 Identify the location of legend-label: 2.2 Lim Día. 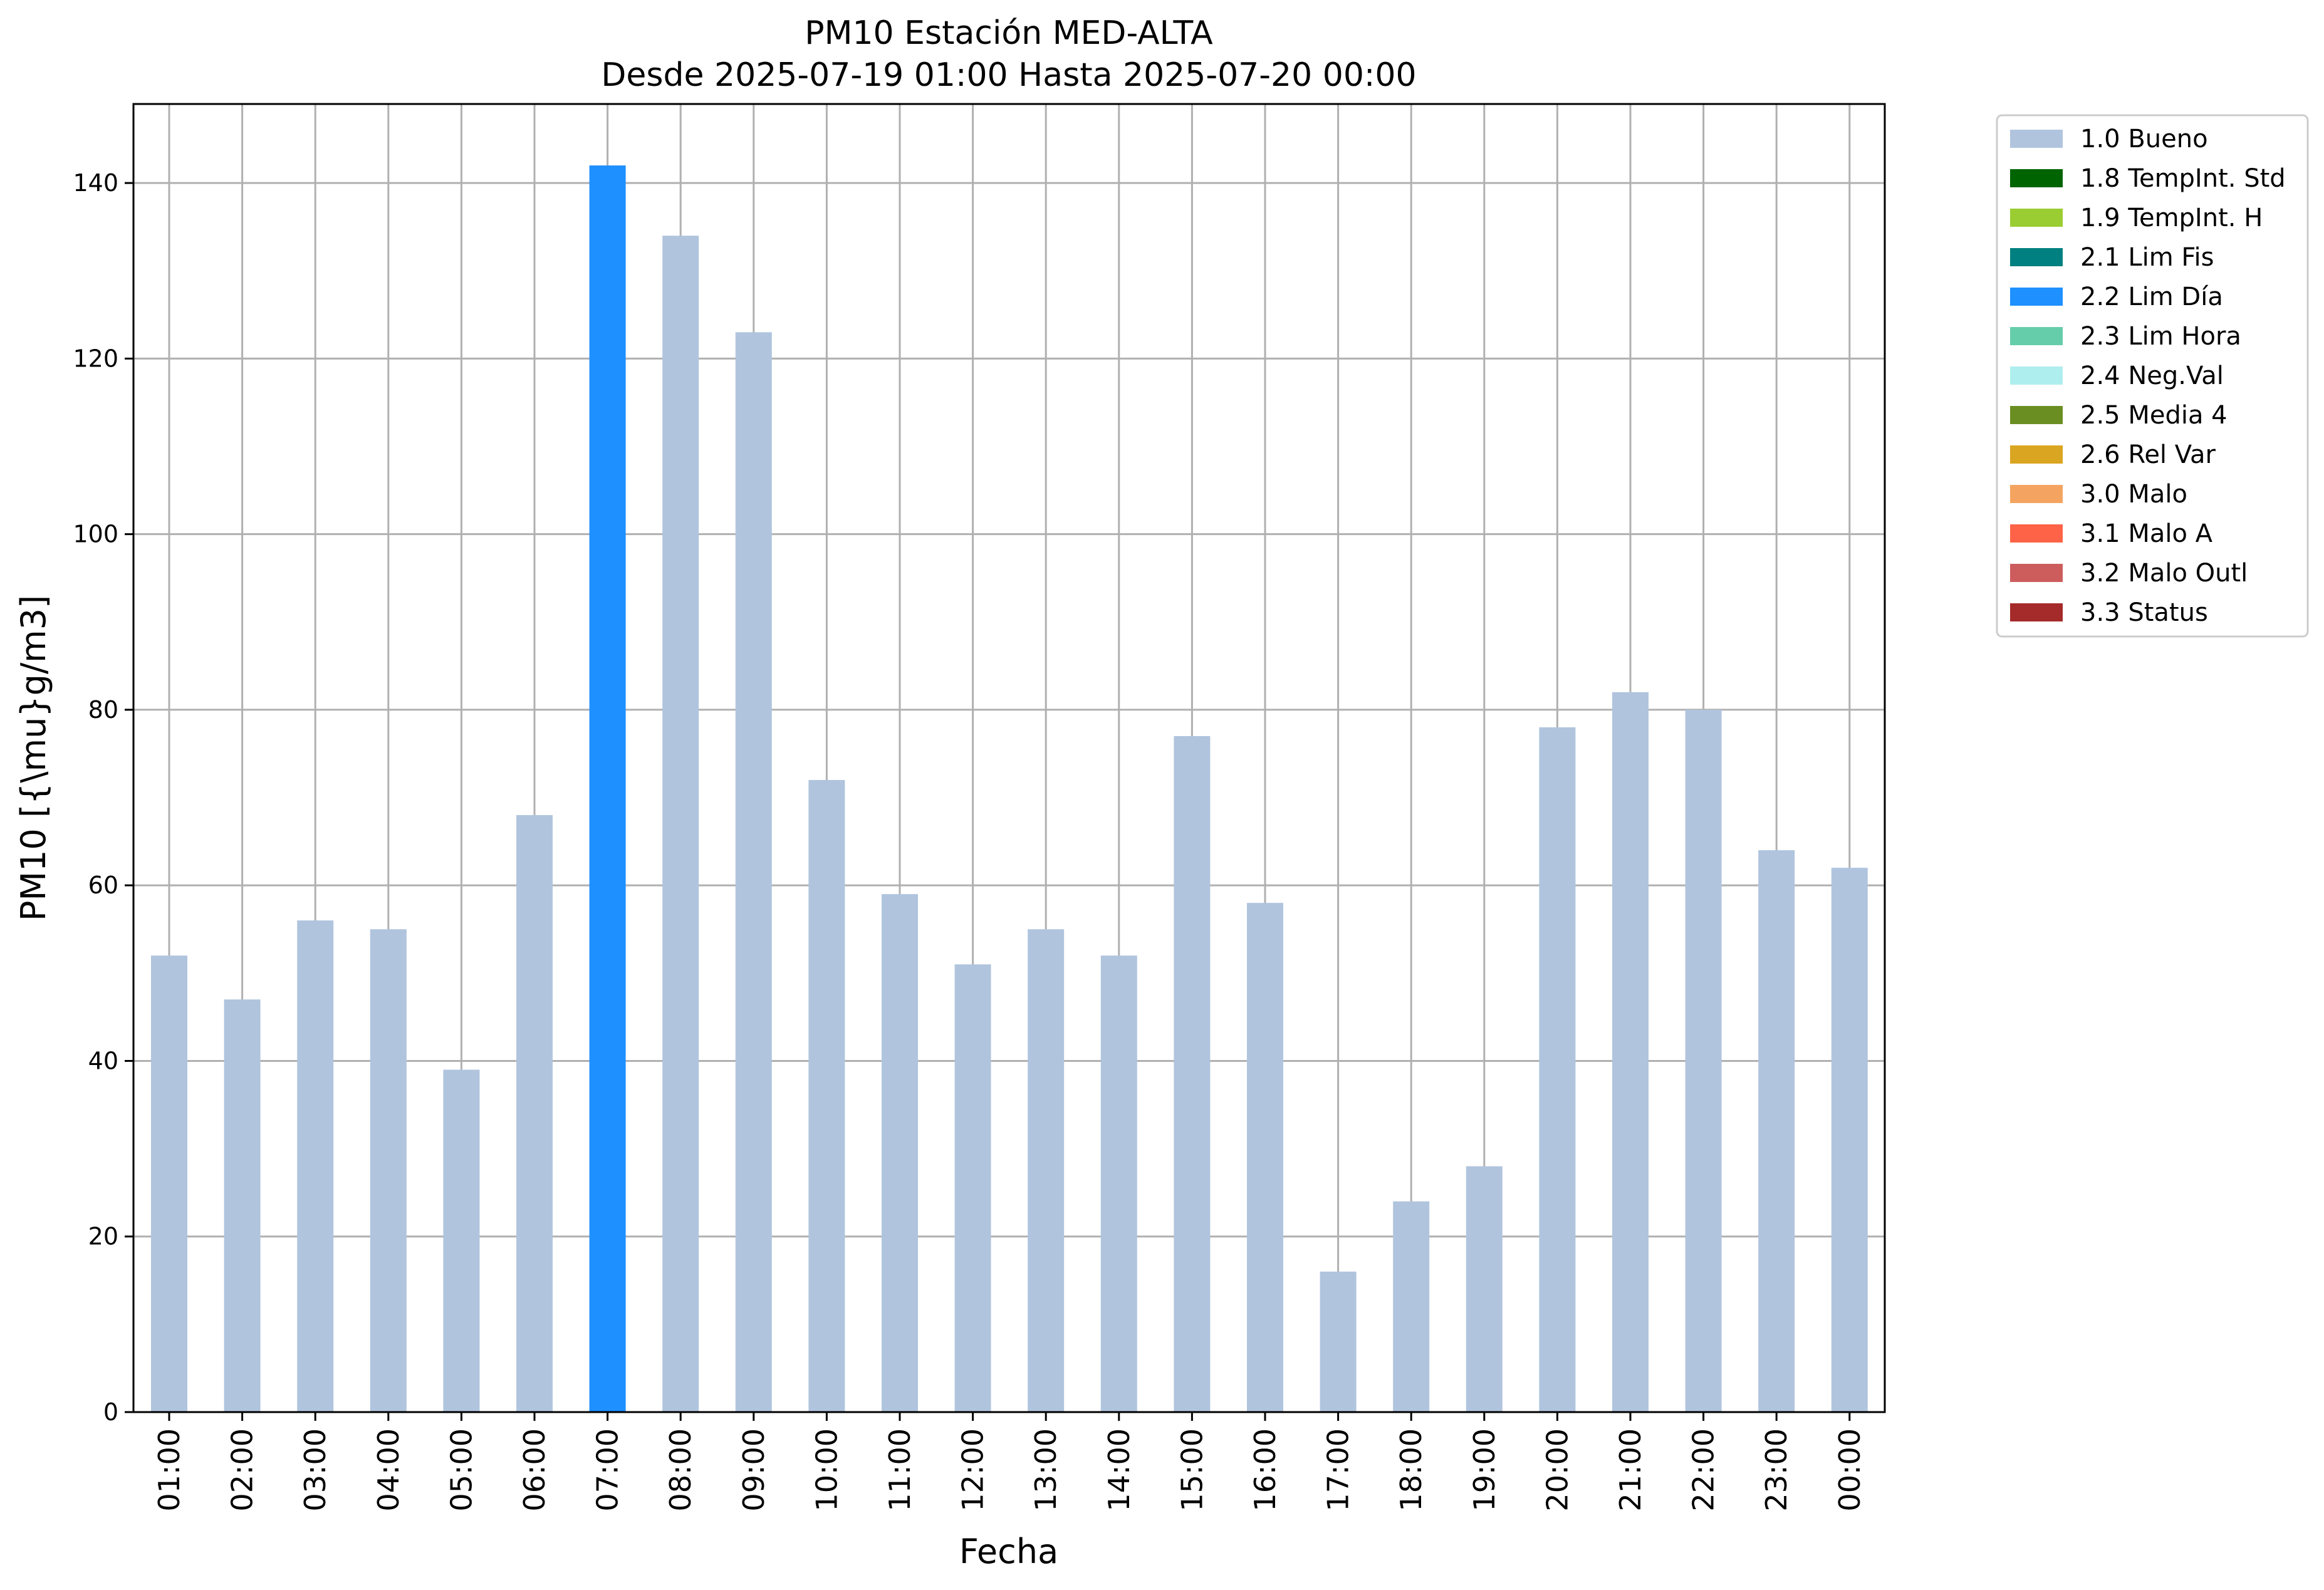
(2151, 297).